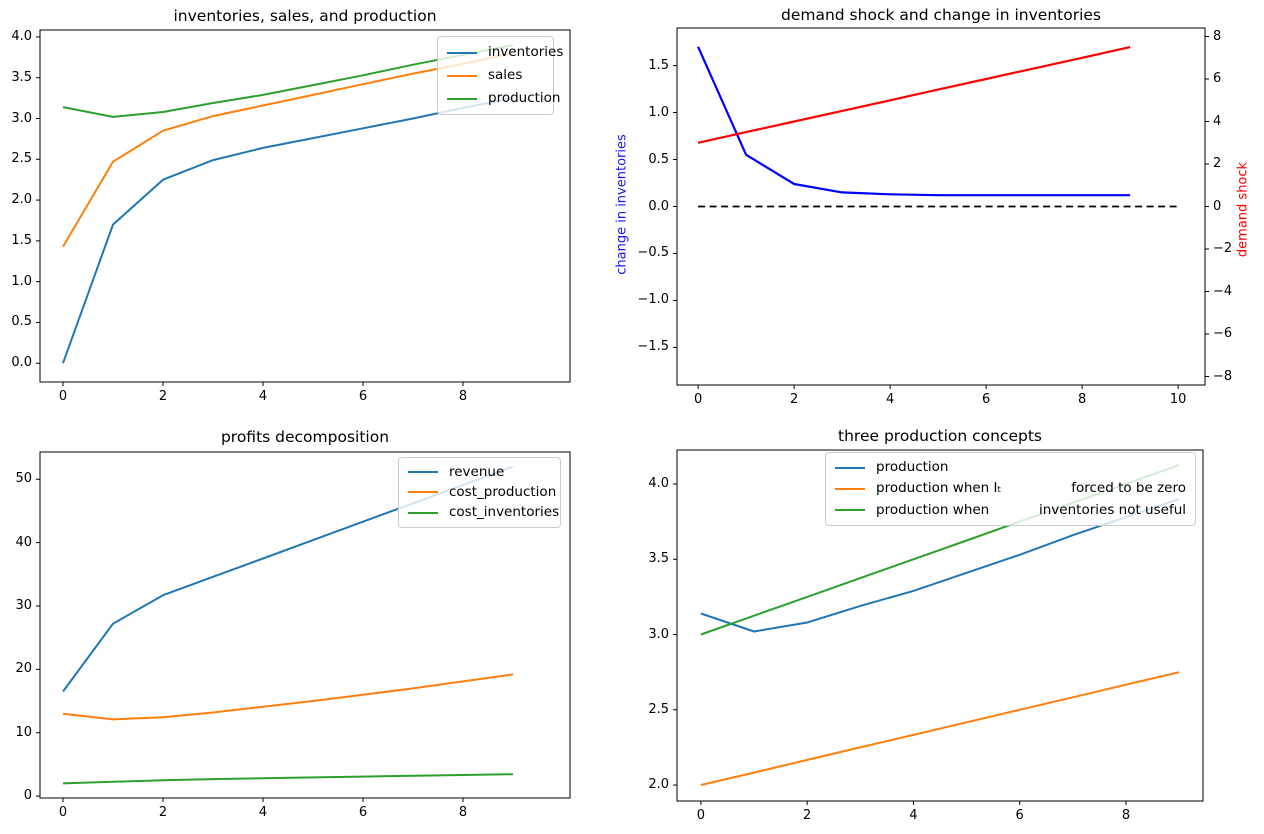 The image size is (1264, 834). What do you see at coordinates (505, 75) in the screenshot?
I see `legend-item-label: sales` at bounding box center [505, 75].